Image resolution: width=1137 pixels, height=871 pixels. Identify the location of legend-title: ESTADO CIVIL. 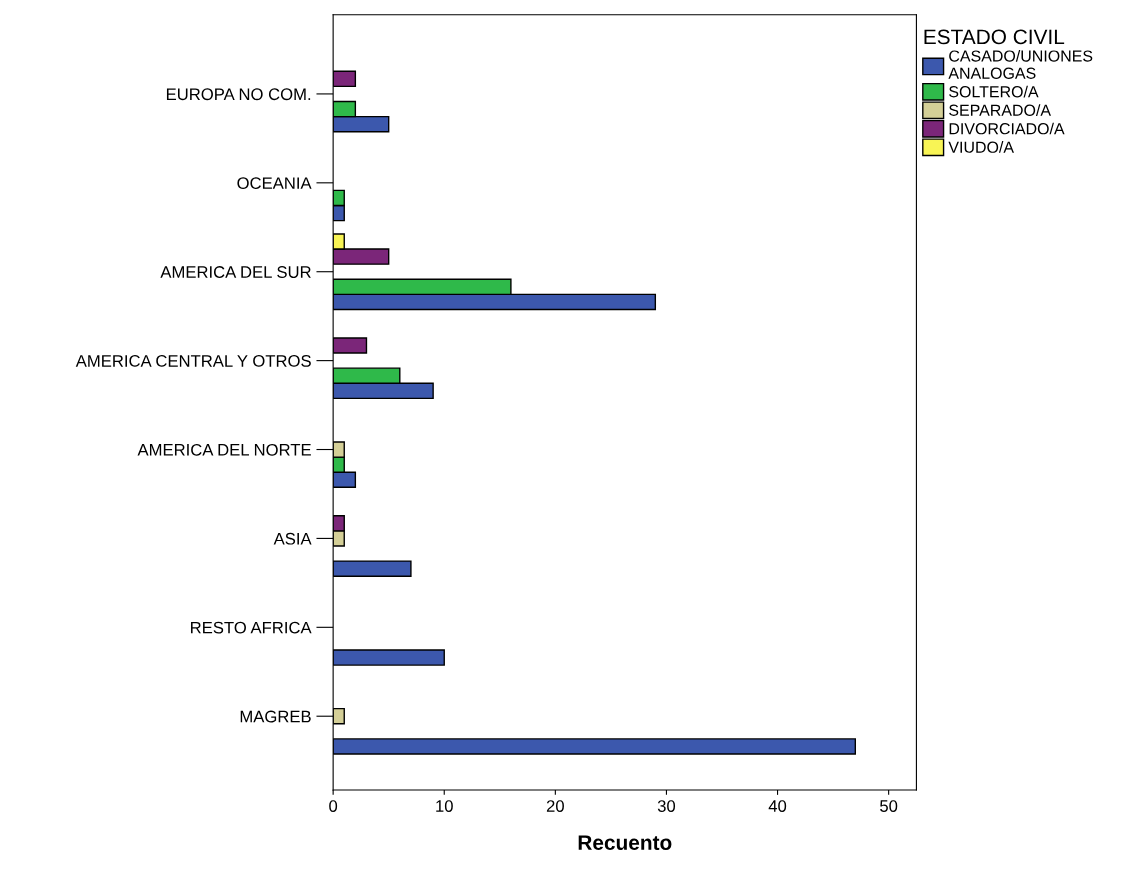
(994, 37).